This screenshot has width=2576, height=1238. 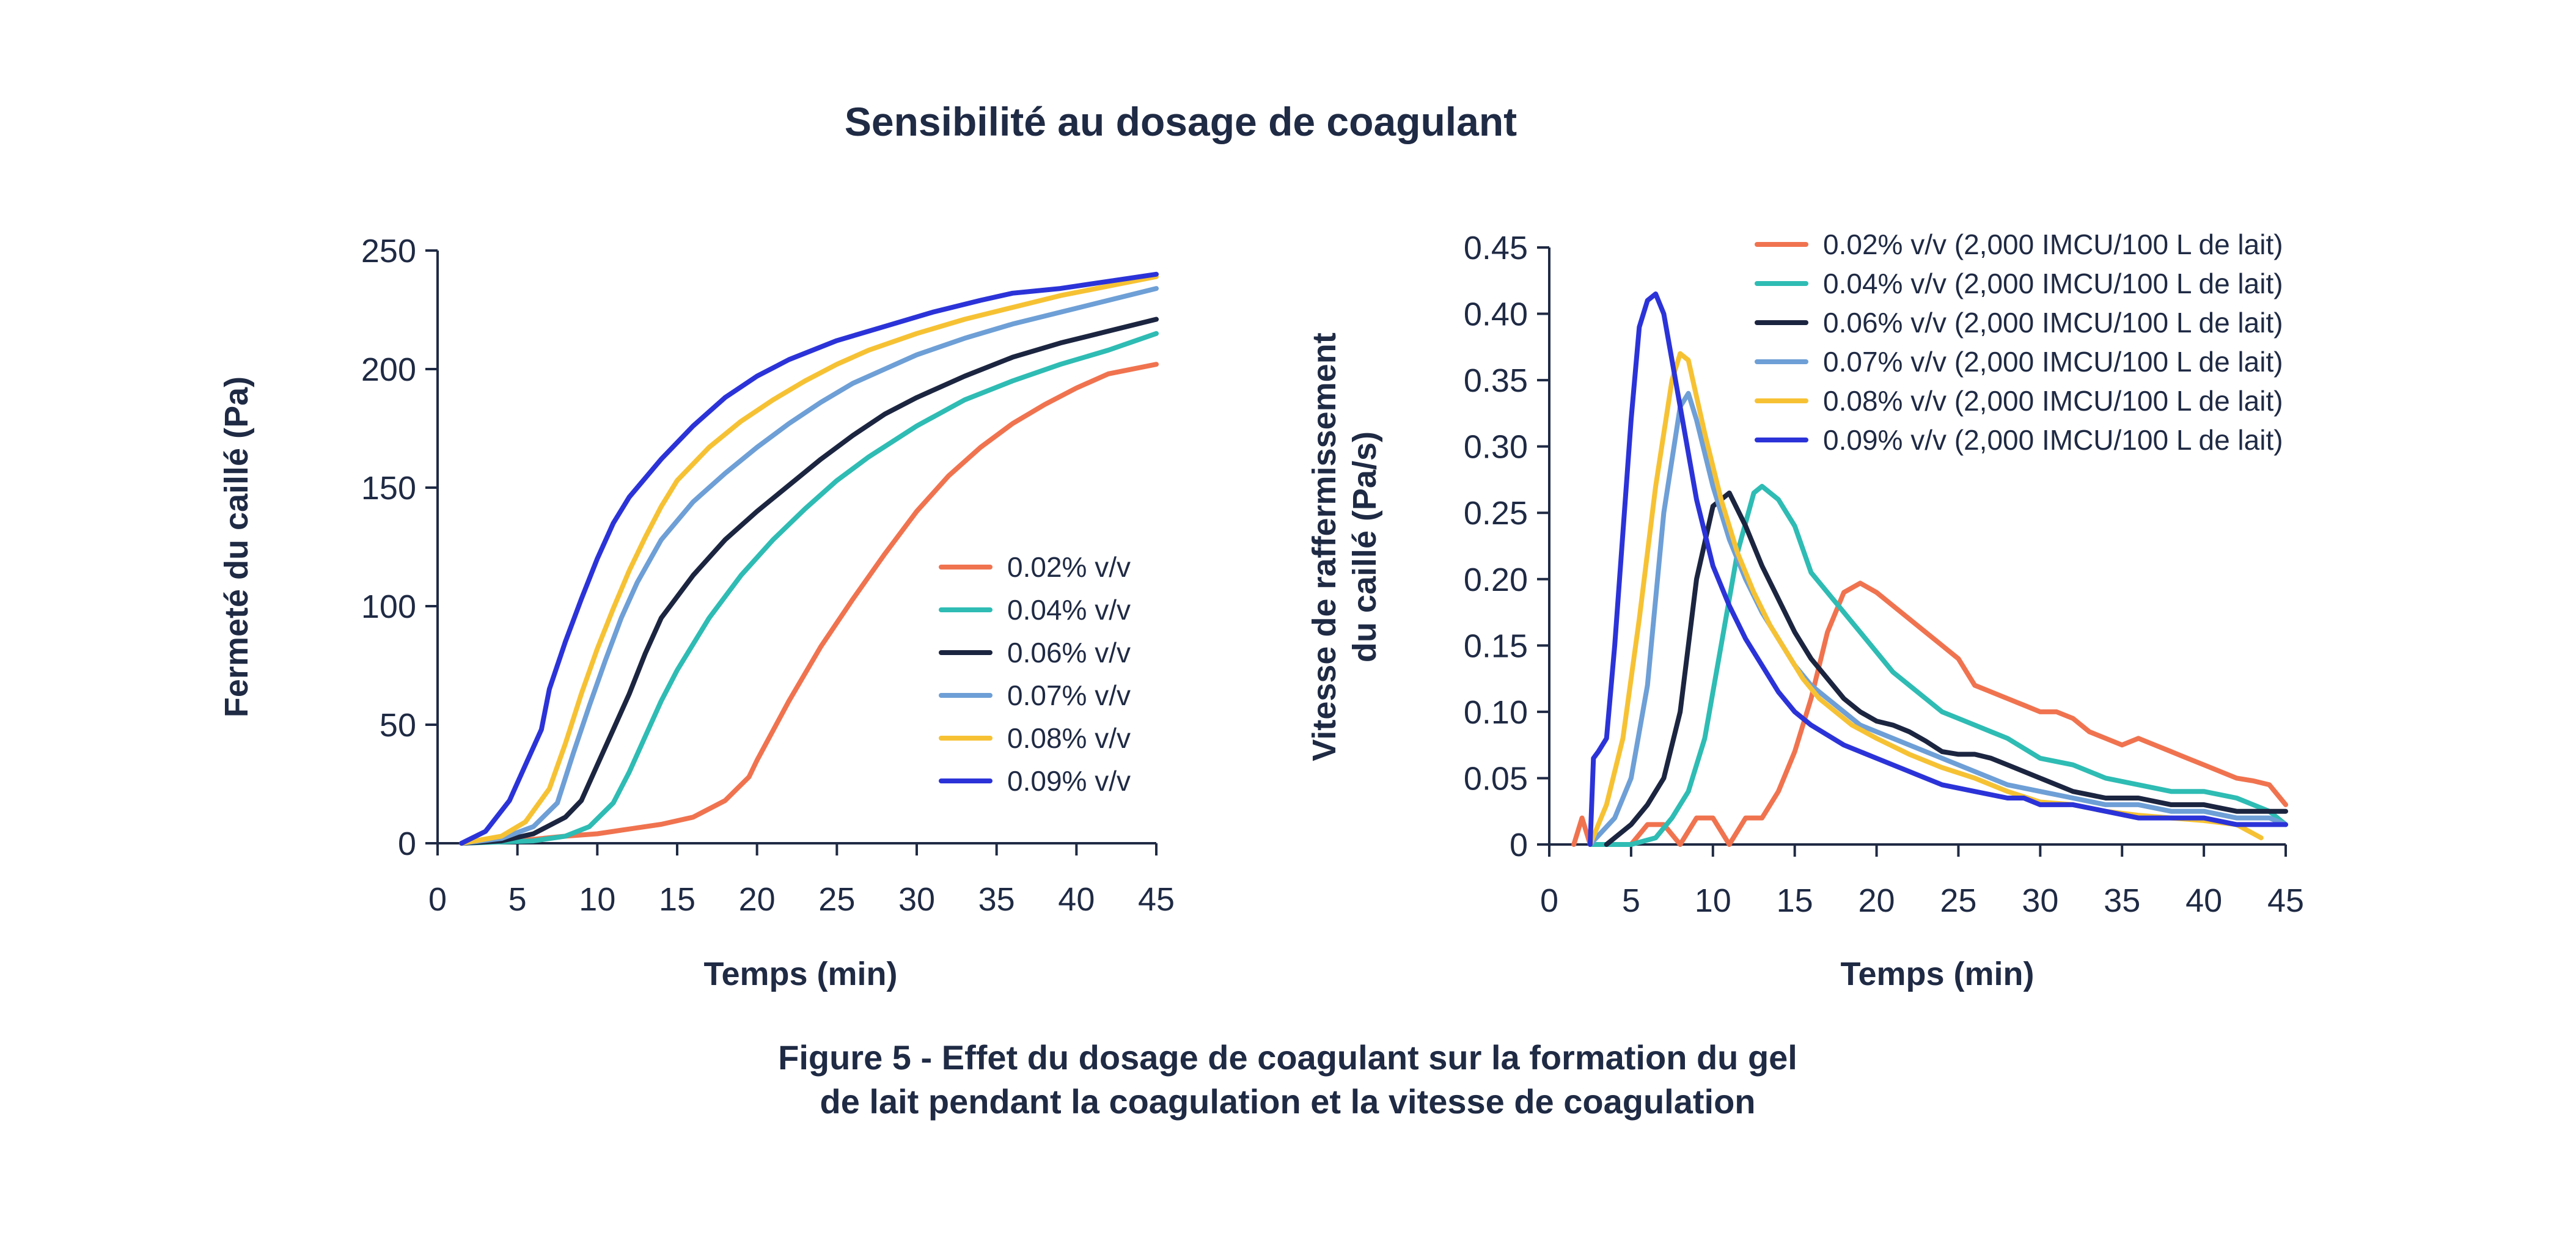 What do you see at coordinates (1496, 646) in the screenshot?
I see `y-tick-label: 0.15` at bounding box center [1496, 646].